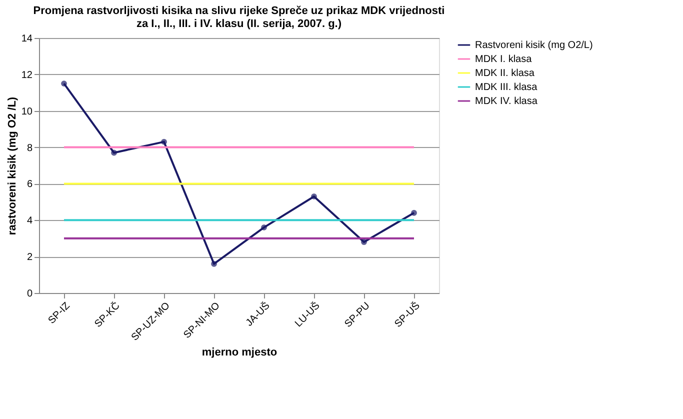  Describe the element at coordinates (240, 352) in the screenshot. I see `x-axis-title: mjerno mjesto` at that location.